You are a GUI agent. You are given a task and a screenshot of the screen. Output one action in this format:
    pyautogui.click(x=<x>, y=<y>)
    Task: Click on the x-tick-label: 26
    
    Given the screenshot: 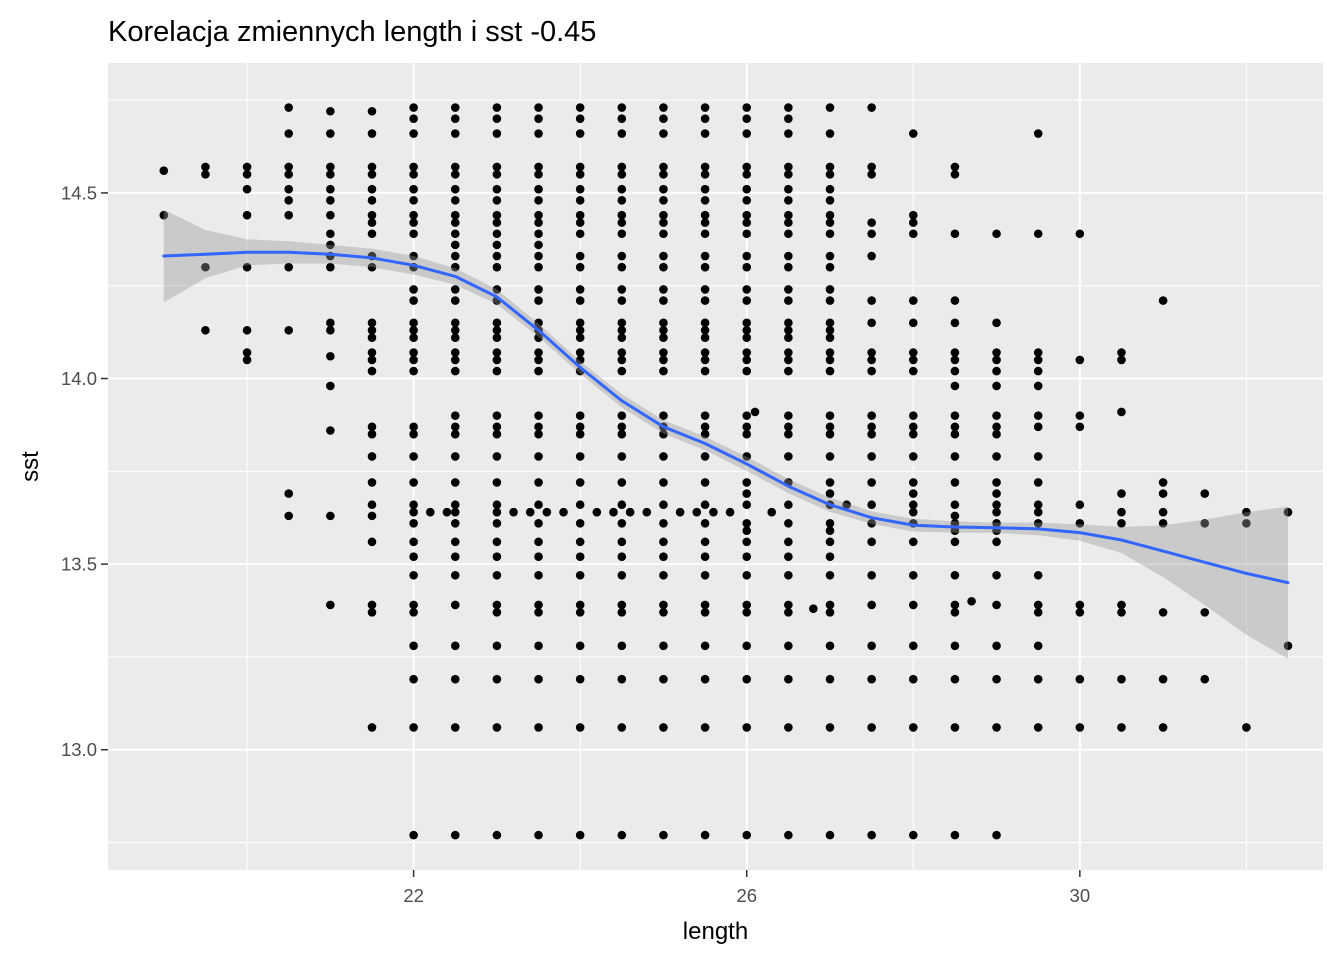 What is the action you would take?
    pyautogui.click(x=746, y=895)
    